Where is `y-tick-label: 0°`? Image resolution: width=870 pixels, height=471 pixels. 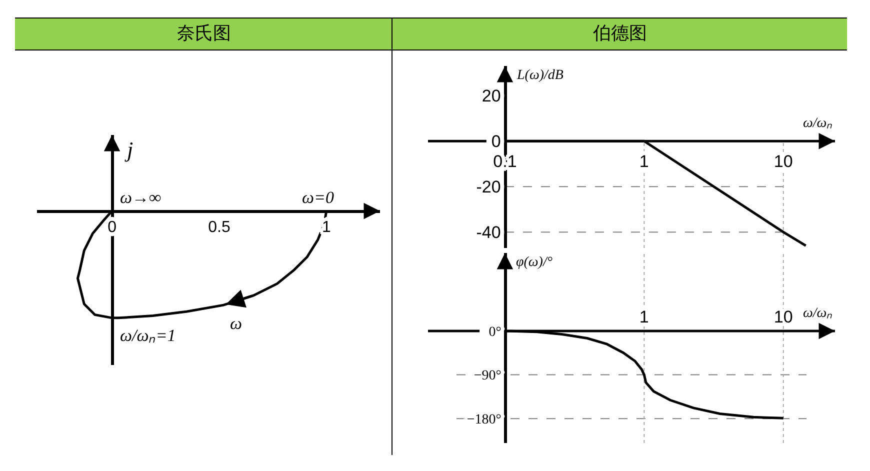
y-tick-label: 0° is located at coordinates (495, 332).